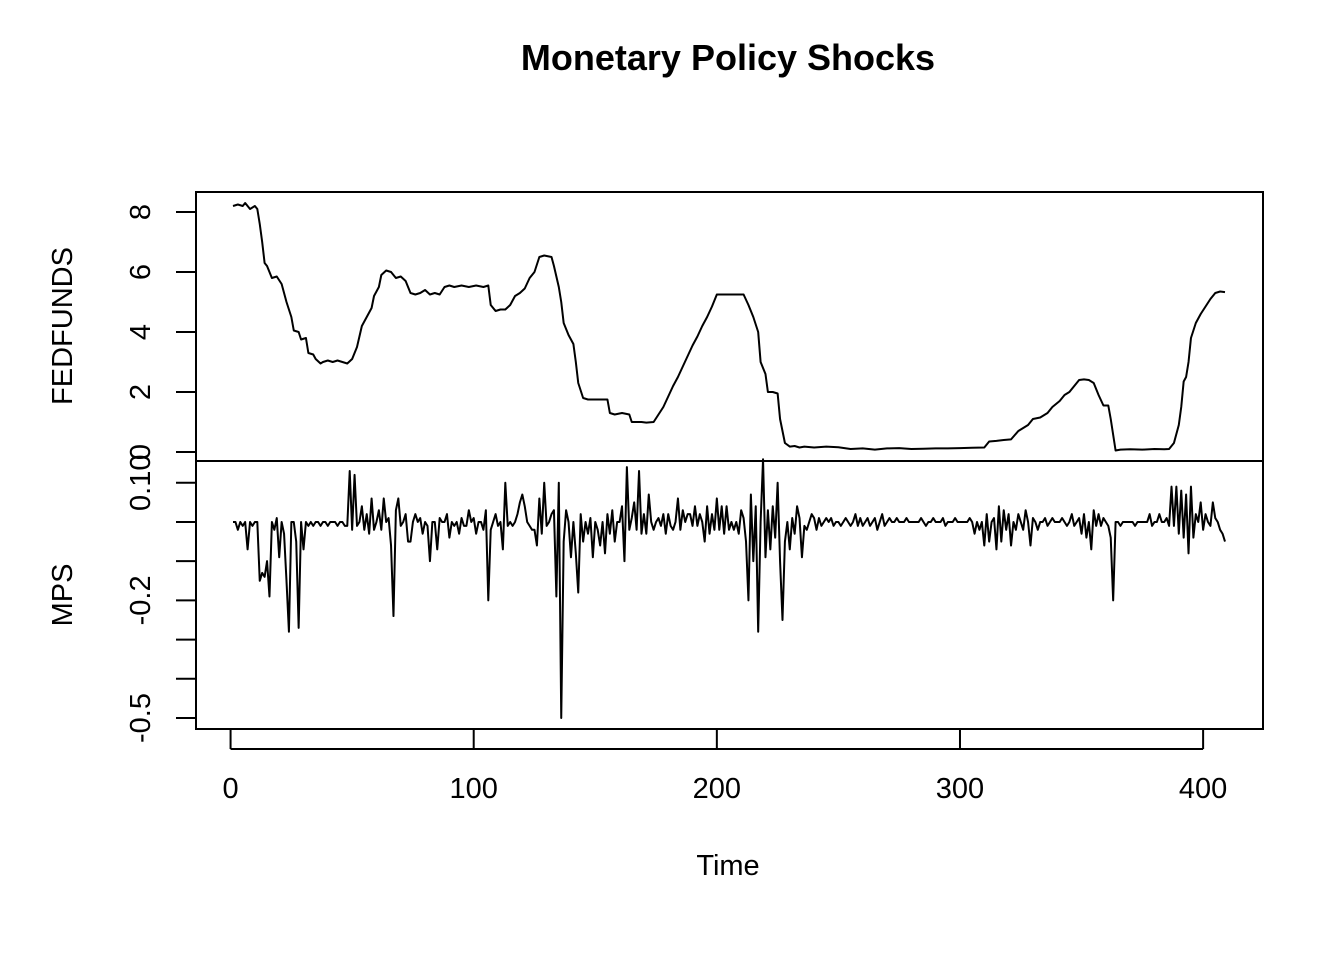 This screenshot has height=960, width=1344. I want to click on y-tick-label: 0.10, so click(141, 483).